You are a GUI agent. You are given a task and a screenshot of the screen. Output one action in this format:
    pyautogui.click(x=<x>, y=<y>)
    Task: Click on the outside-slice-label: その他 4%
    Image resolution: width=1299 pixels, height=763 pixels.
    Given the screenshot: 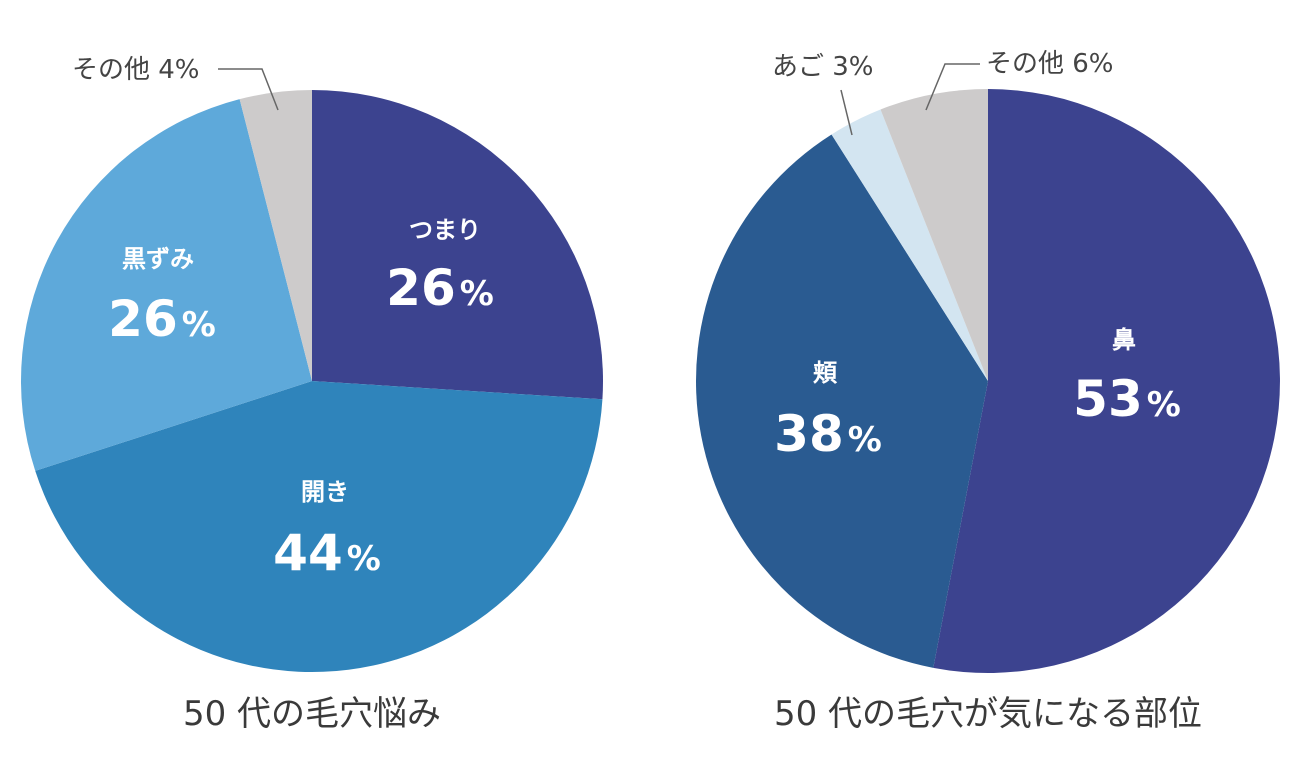 What is the action you would take?
    pyautogui.click(x=136, y=70)
    